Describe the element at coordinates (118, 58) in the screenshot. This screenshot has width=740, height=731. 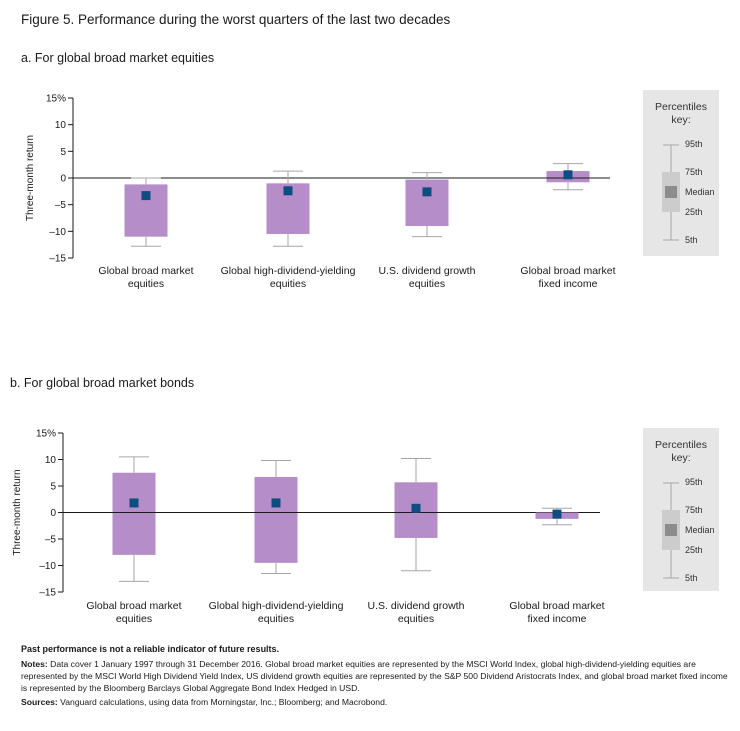
I see `panel-a-title: a. For global broad market equities` at that location.